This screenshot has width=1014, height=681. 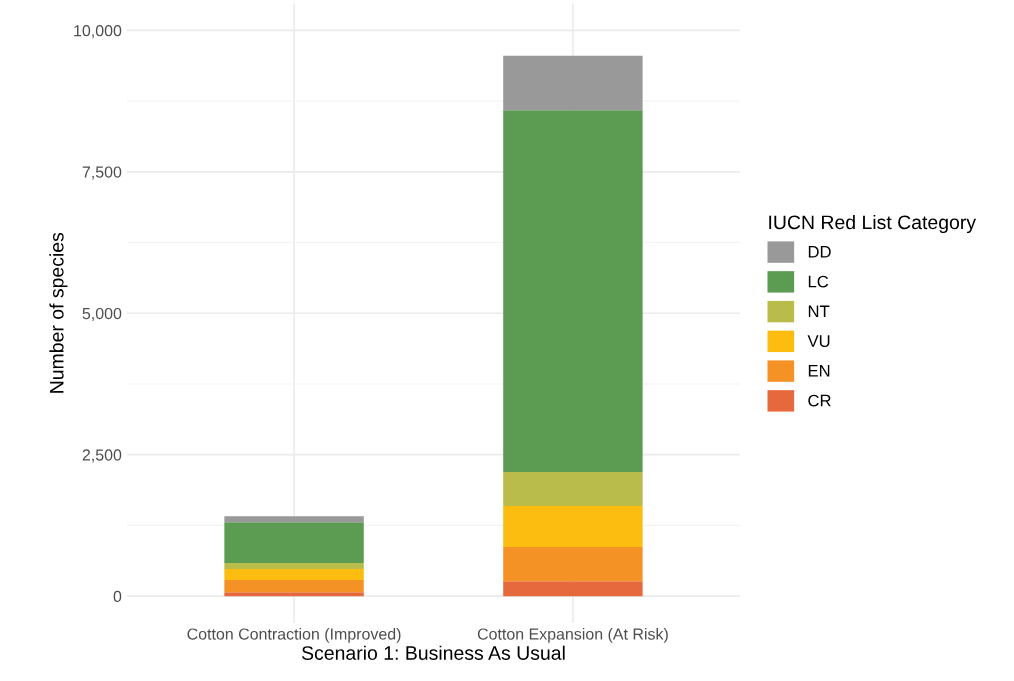 I want to click on legend-title: IUCN Red List Category, so click(x=873, y=224).